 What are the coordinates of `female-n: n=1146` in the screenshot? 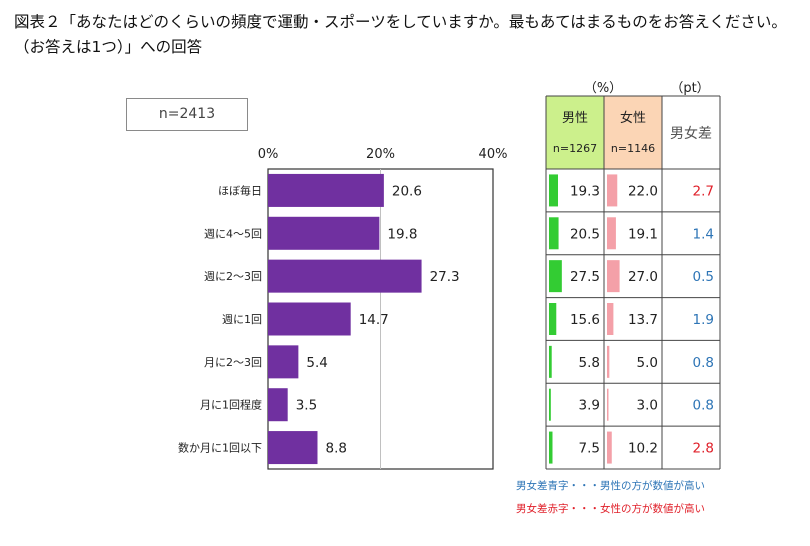 It's located at (633, 148).